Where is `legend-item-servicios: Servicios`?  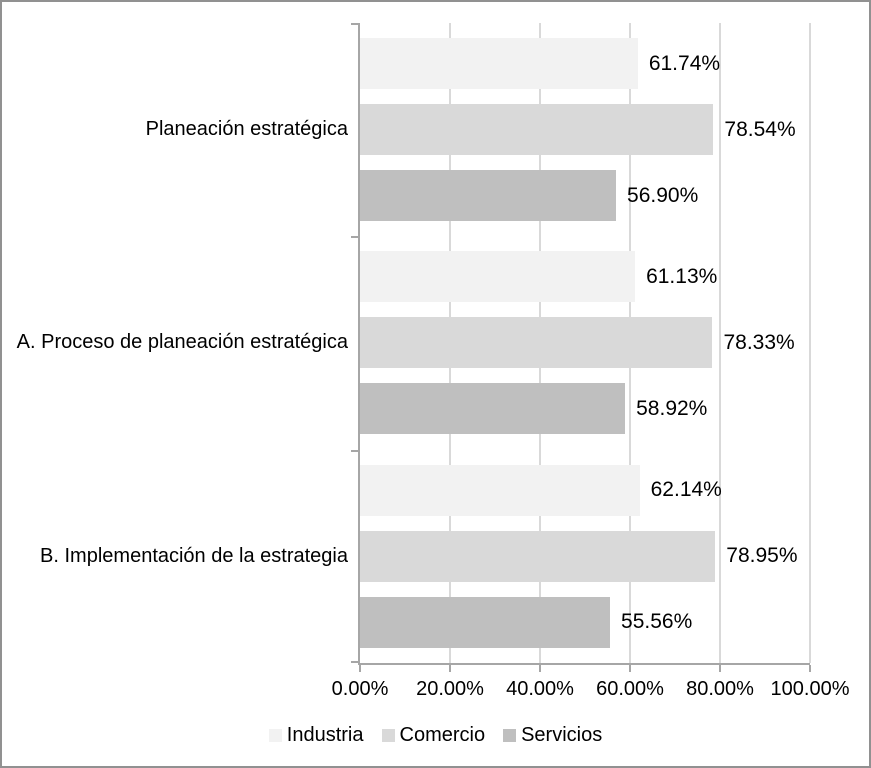
legend-item-servicios: Servicios is located at coordinates (552, 735).